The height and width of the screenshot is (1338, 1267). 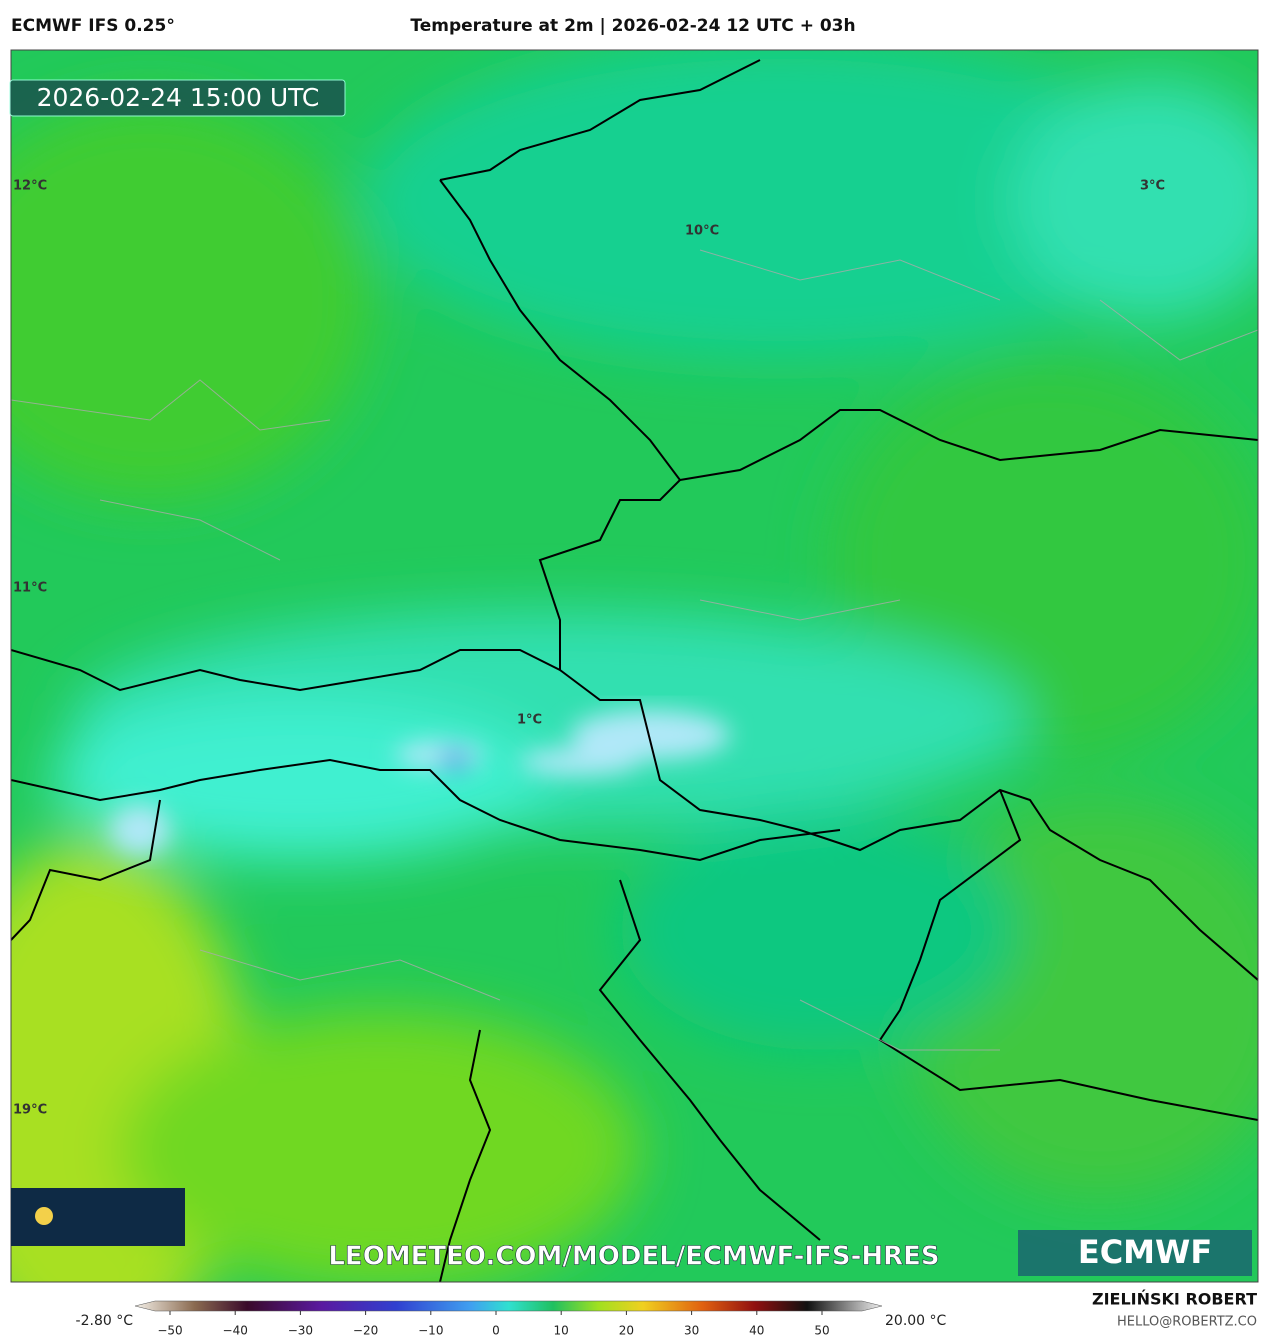 I want to click on ecmwf-logo: ECMWF, so click(x=1145, y=1252).